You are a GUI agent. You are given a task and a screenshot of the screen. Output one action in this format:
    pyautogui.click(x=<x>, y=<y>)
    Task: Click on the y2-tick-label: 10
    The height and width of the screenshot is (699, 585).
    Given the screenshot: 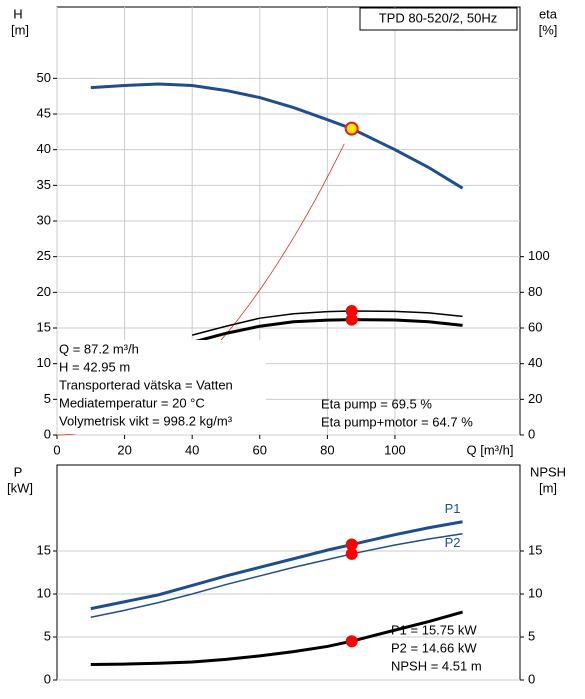 What is the action you would take?
    pyautogui.click(x=535, y=592)
    